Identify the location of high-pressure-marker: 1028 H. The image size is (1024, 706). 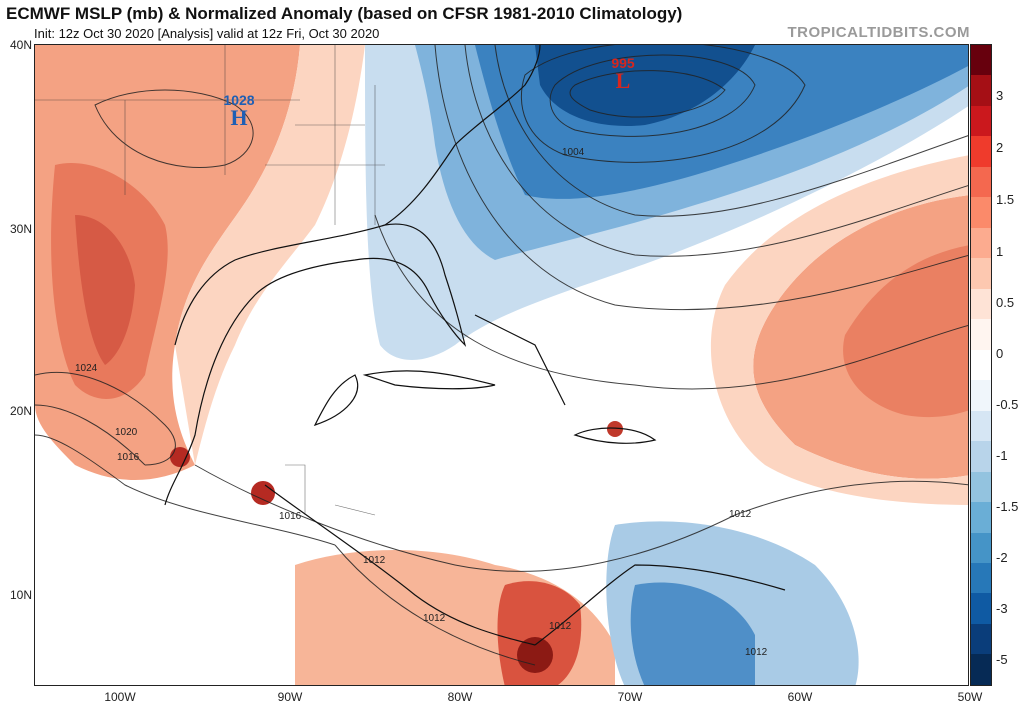
(239, 111).